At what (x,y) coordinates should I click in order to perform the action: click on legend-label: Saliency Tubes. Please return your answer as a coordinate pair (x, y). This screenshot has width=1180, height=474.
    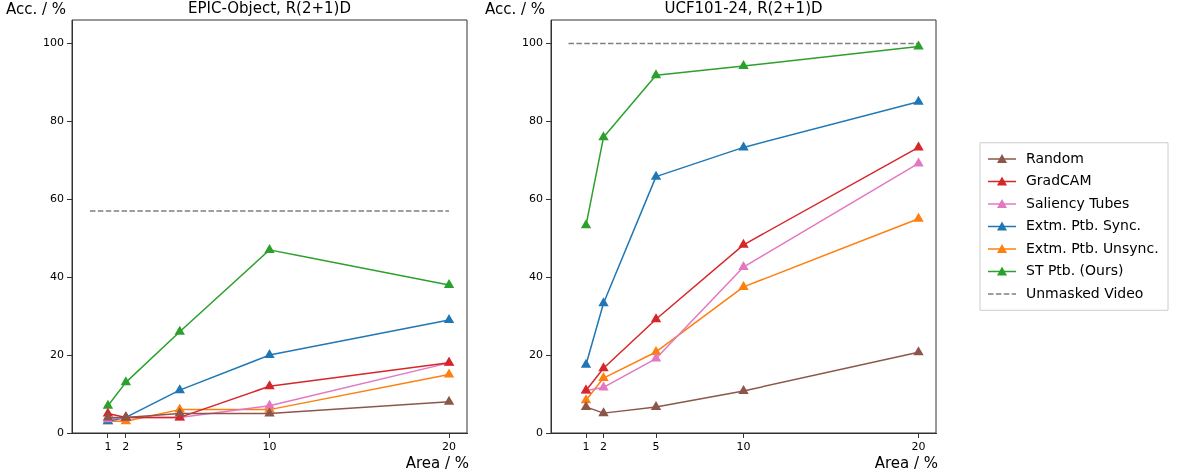
    Looking at the image, I should click on (1078, 202).